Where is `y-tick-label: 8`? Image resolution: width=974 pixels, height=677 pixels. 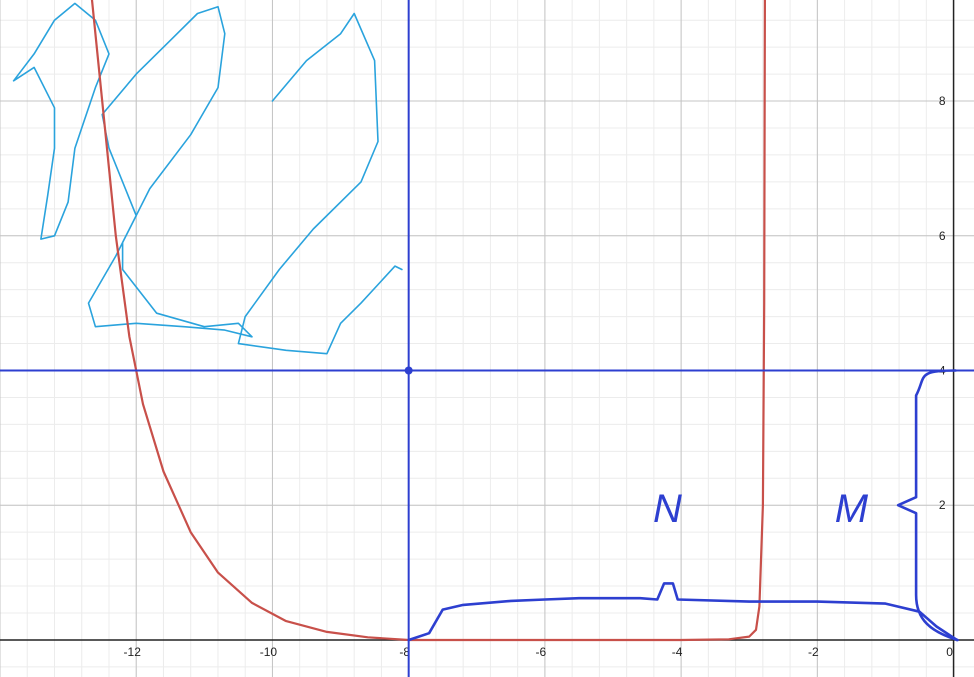
y-tick-label: 8 is located at coordinates (942, 101).